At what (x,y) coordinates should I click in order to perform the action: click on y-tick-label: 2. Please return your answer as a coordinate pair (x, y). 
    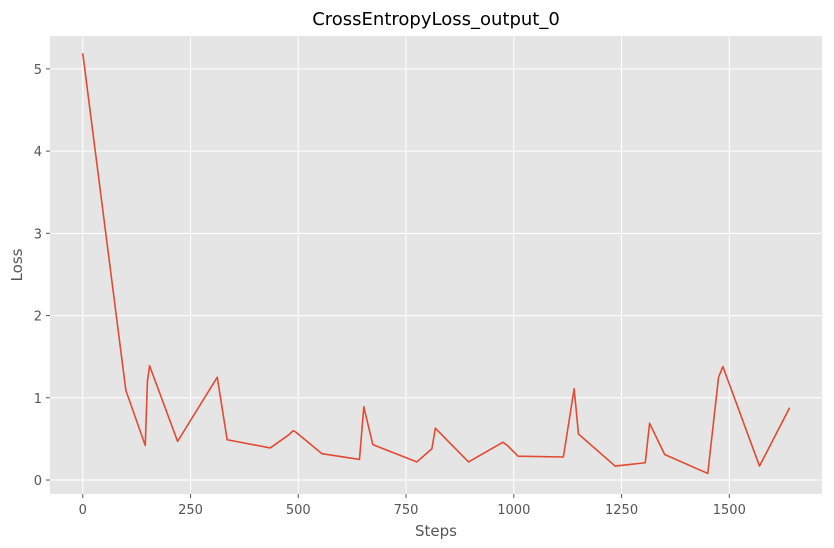
    Looking at the image, I should click on (38, 317).